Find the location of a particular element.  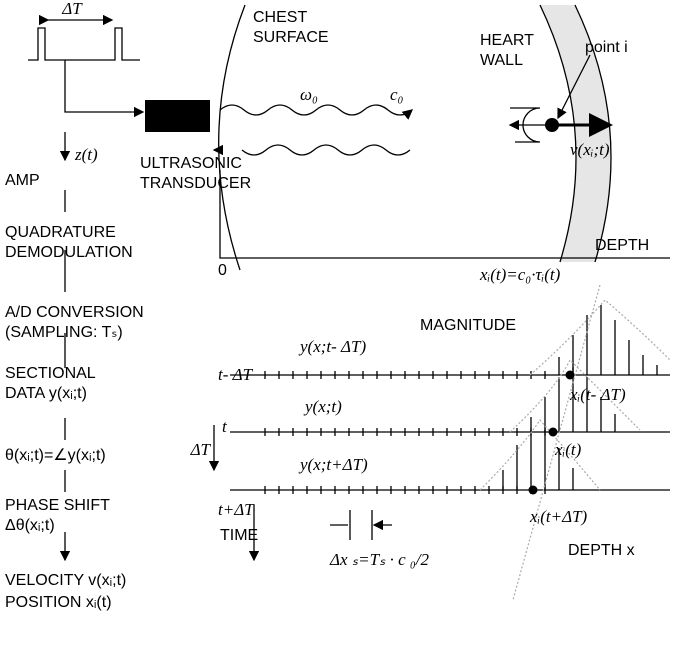

flow-step: VELOCITY v(xᵢ;t) is located at coordinates (65, 580).